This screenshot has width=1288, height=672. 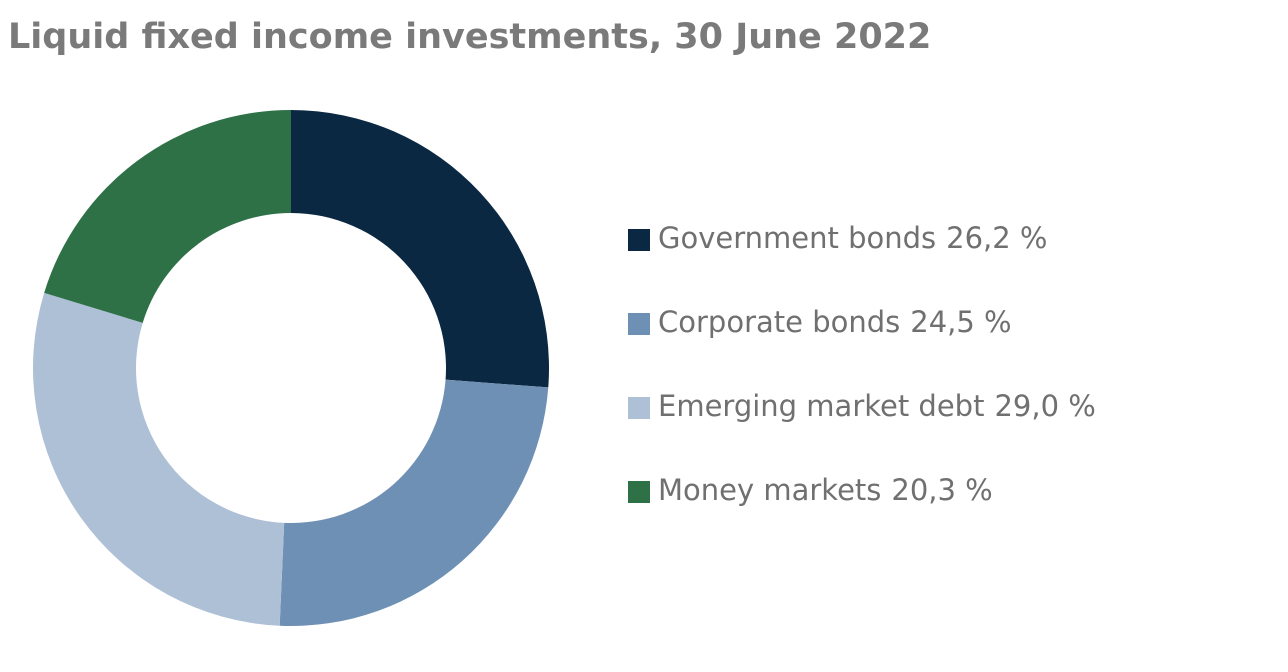 What do you see at coordinates (779, 322) in the screenshot?
I see `legend-label: Corporate bonds` at bounding box center [779, 322].